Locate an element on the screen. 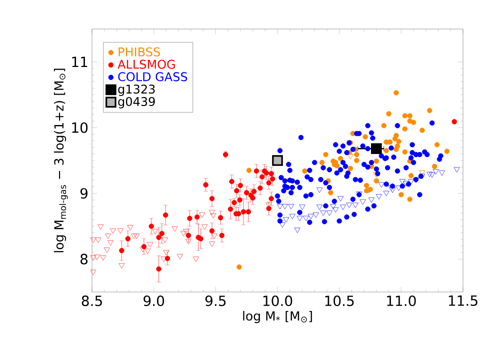  y-tick-label: 9 is located at coordinates (84, 193).